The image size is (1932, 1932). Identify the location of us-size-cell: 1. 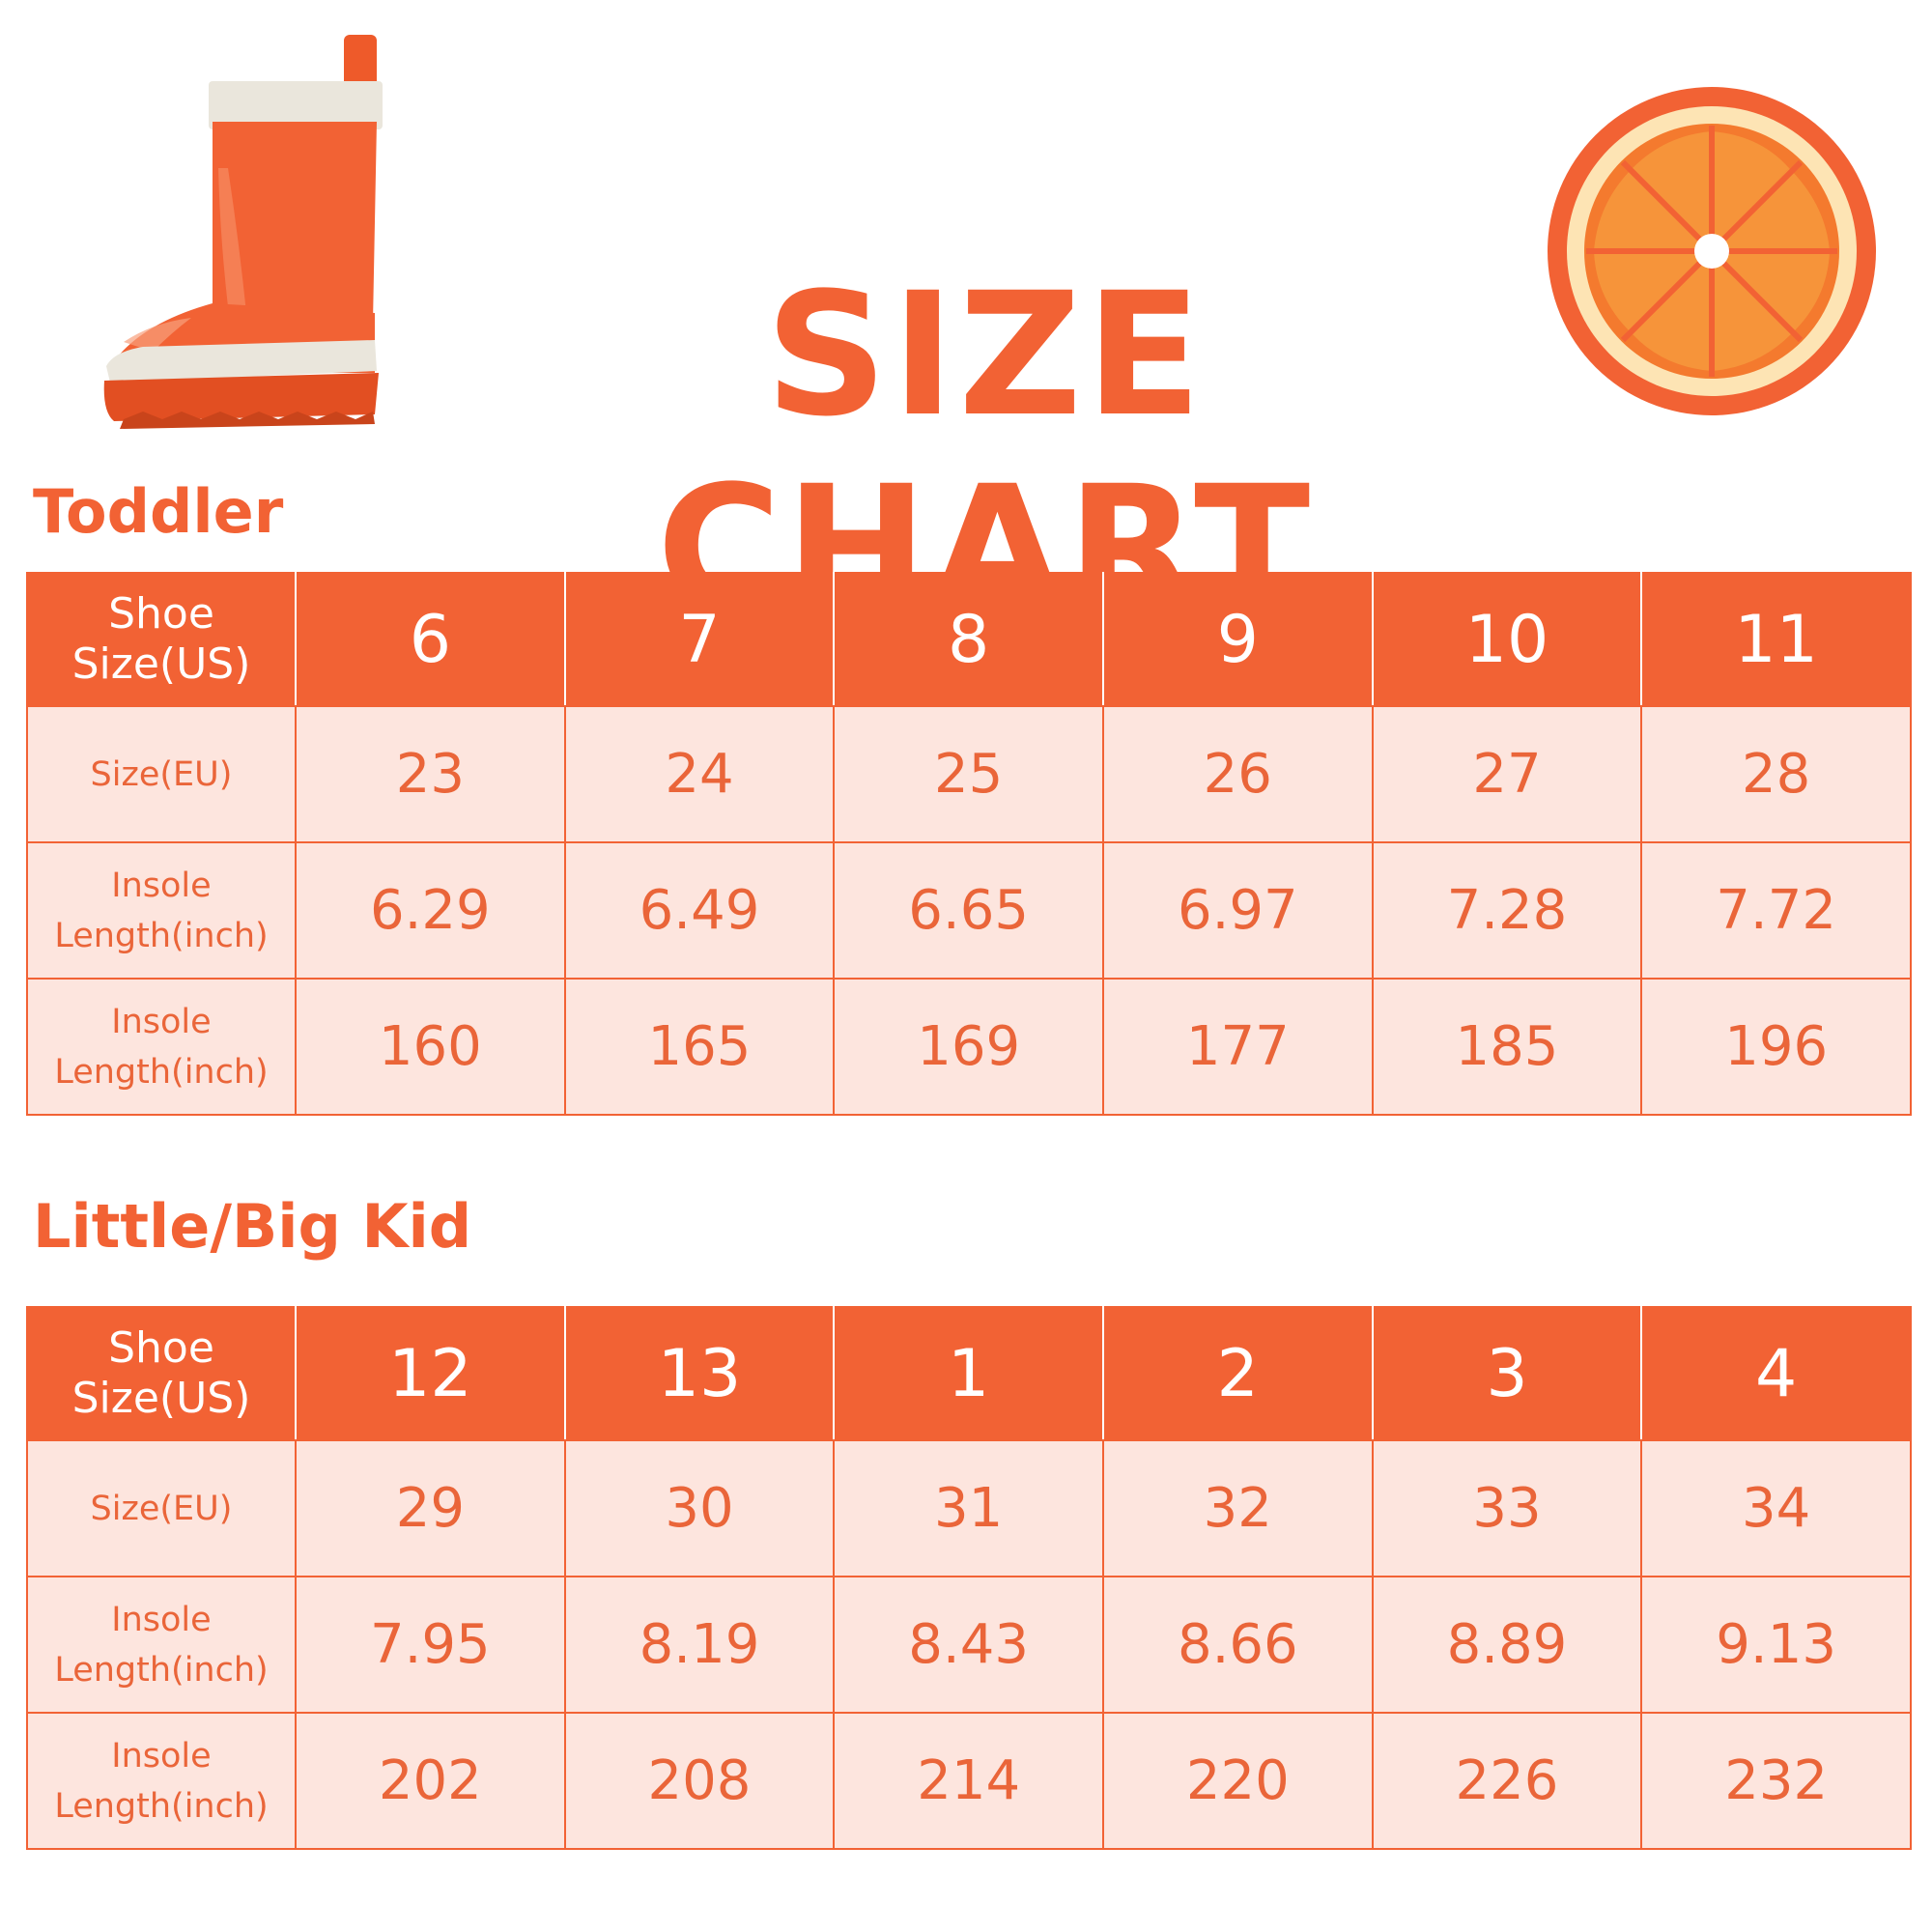
(968, 1373).